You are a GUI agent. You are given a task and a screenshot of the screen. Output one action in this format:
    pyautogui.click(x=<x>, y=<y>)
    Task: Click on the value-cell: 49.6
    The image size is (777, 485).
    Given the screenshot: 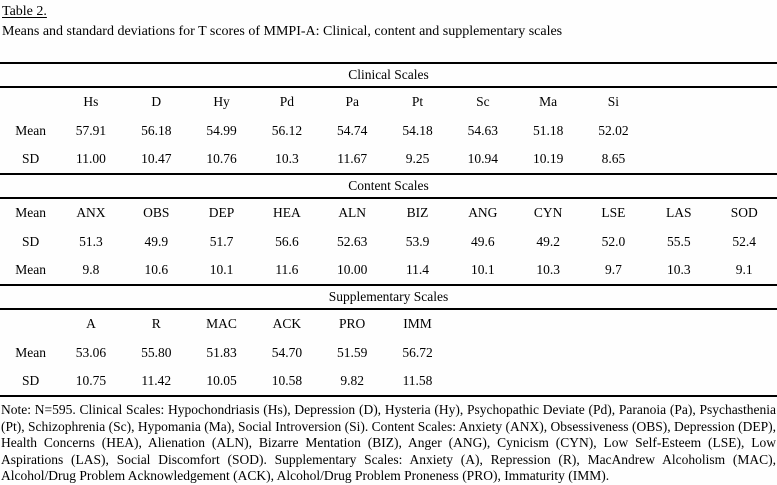 What is the action you would take?
    pyautogui.click(x=483, y=241)
    